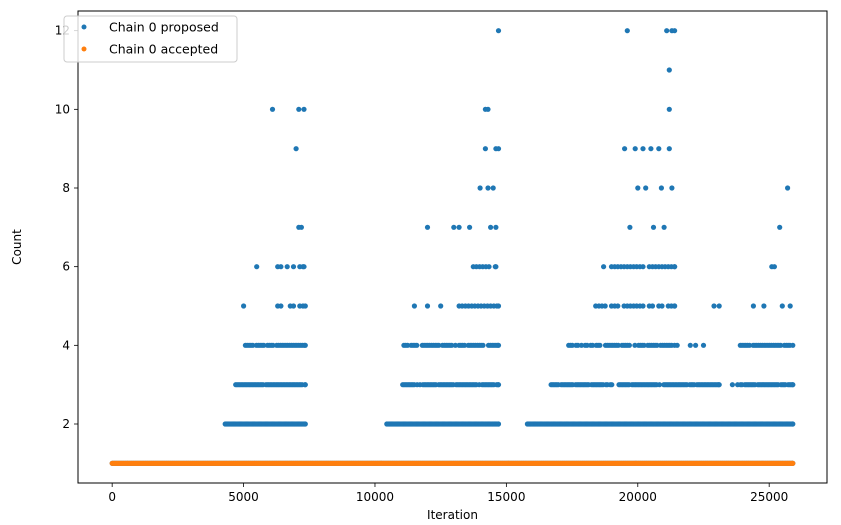 This screenshot has height=525, width=841. I want to click on x-tick-label: 0, so click(112, 497).